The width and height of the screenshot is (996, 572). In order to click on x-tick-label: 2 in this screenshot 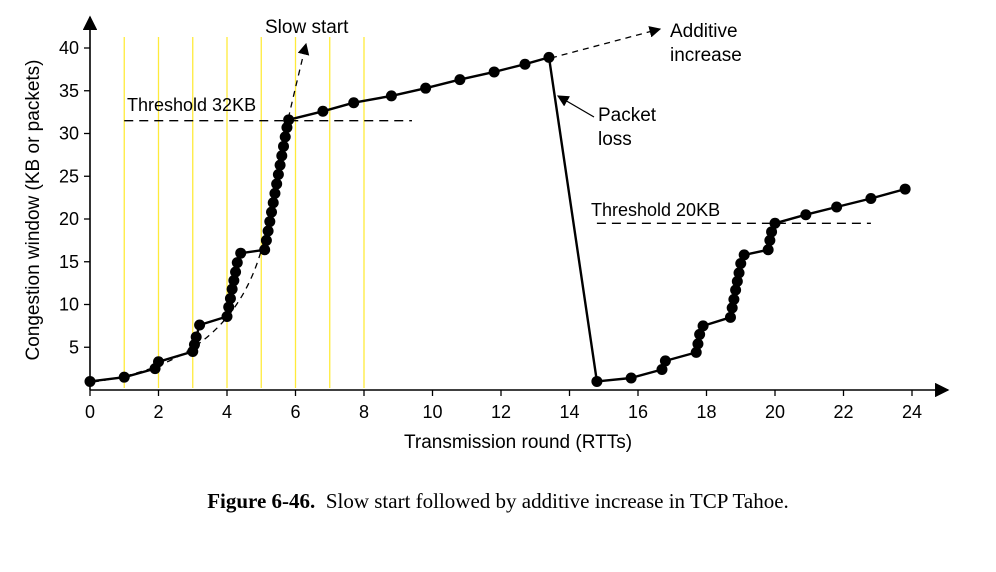, I will do `click(158, 412)`.